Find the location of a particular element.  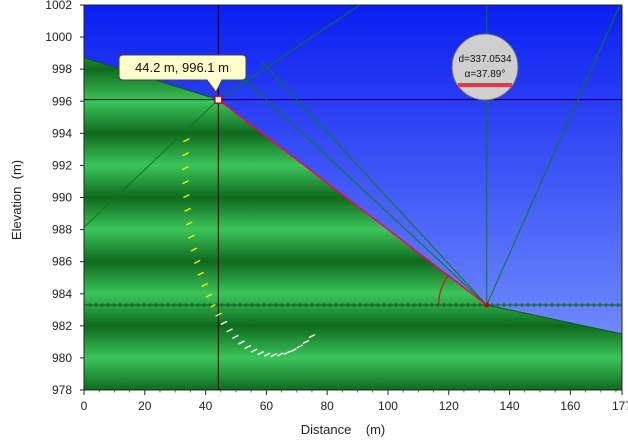

distance-readout: d=337.0534 is located at coordinates (485, 59).